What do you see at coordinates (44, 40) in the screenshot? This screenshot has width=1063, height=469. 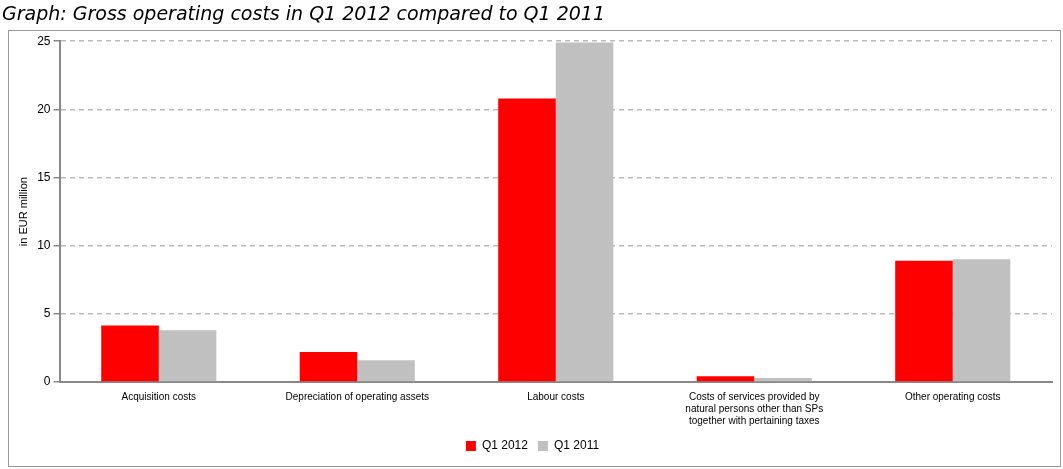 I see `y-tick-label: 25` at bounding box center [44, 40].